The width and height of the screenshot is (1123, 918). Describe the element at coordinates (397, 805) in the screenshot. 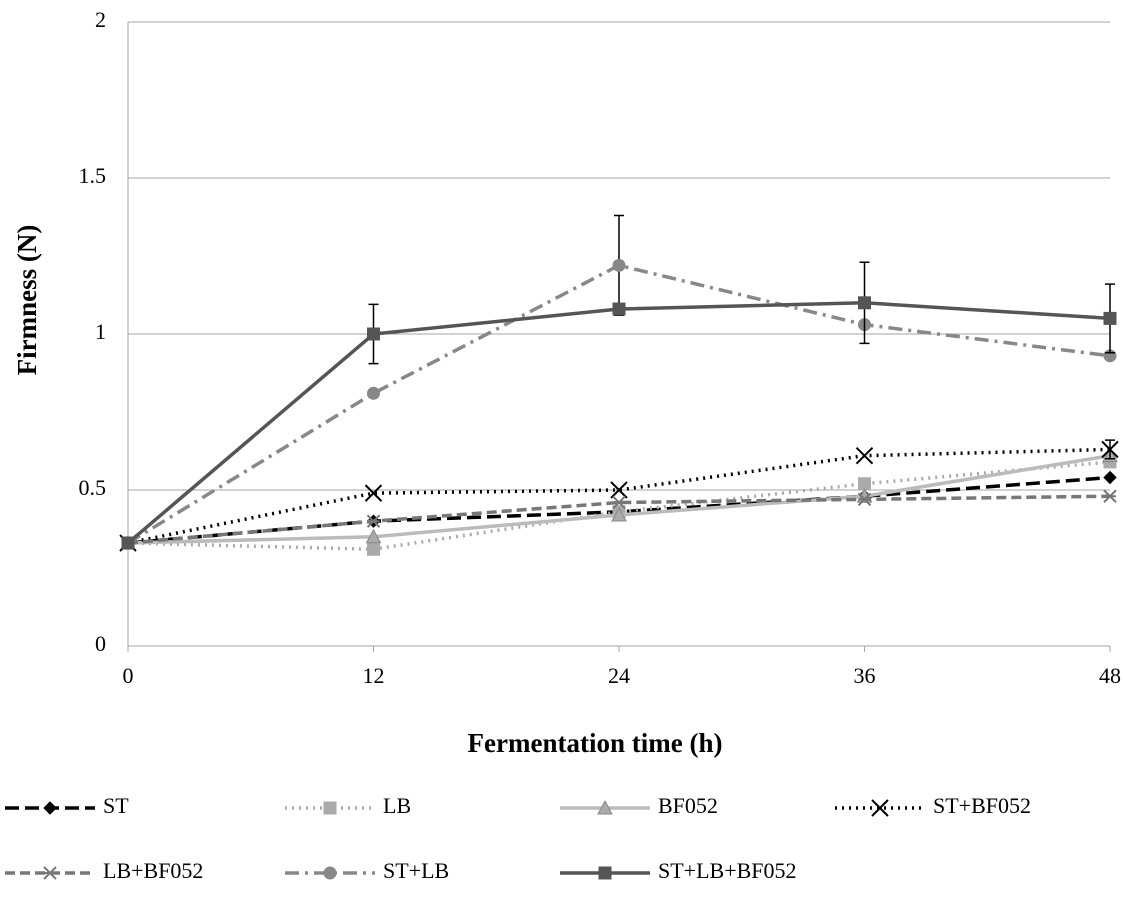

I see `legend-label: LB` at that location.